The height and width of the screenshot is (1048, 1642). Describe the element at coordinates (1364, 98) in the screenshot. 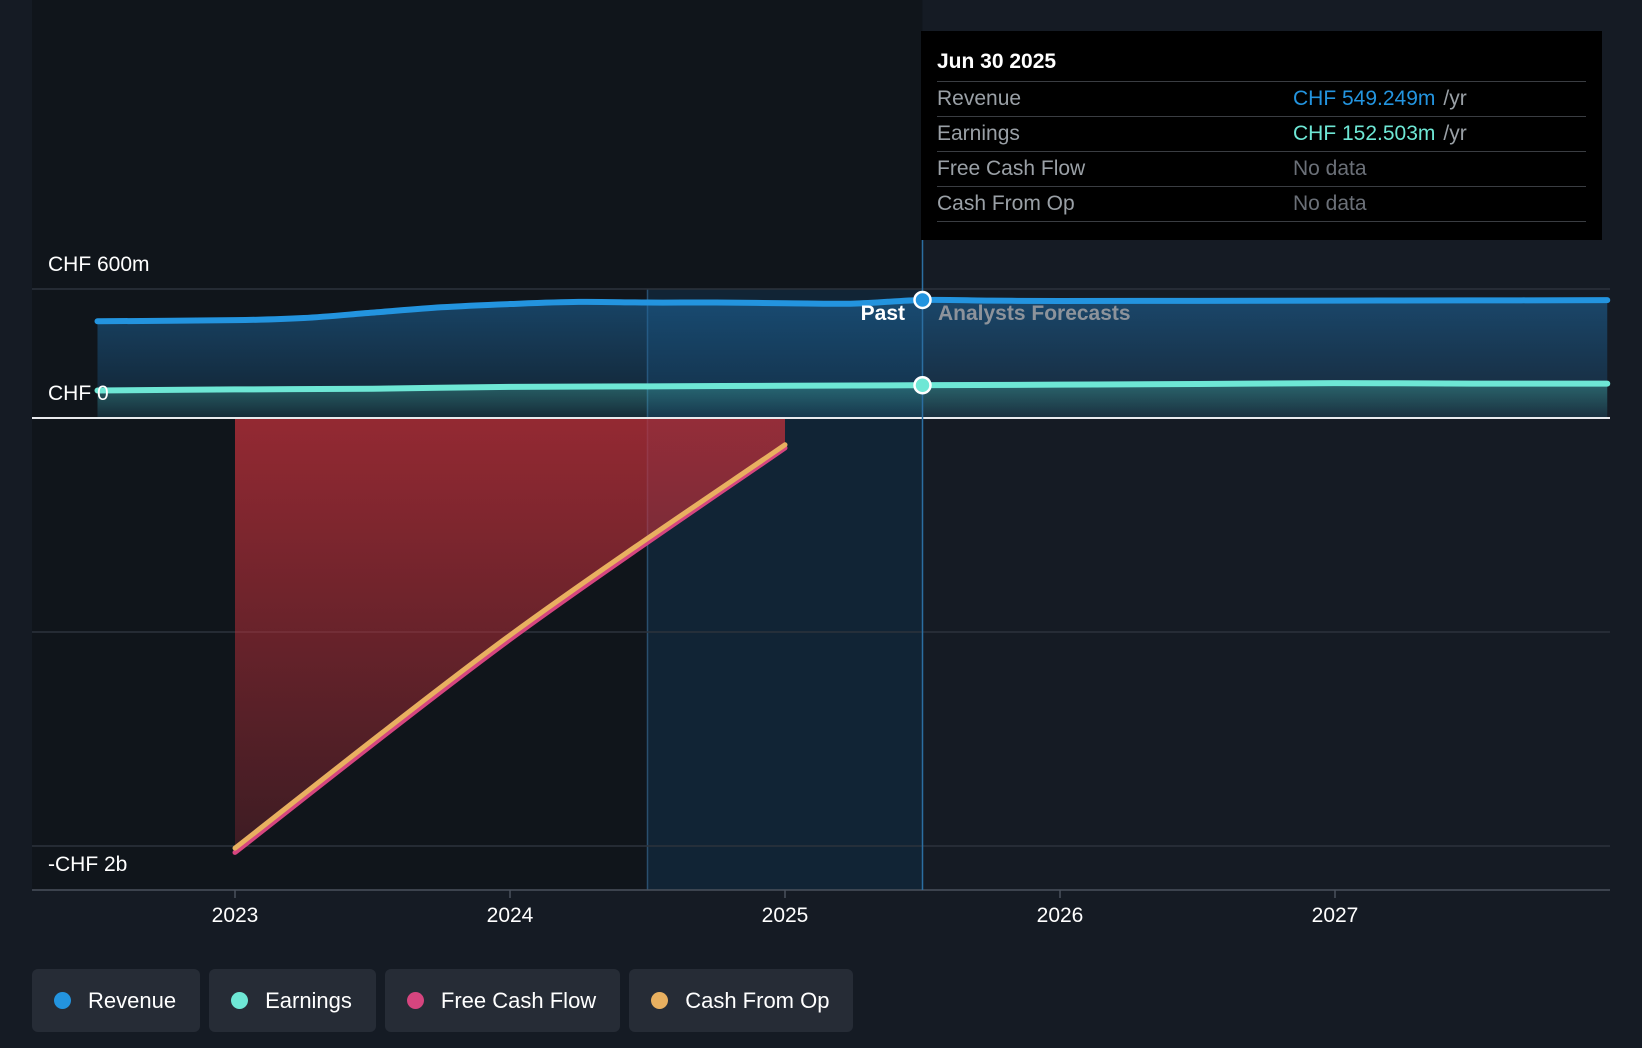

I see `tooltip-value: CHF 549.249m` at that location.